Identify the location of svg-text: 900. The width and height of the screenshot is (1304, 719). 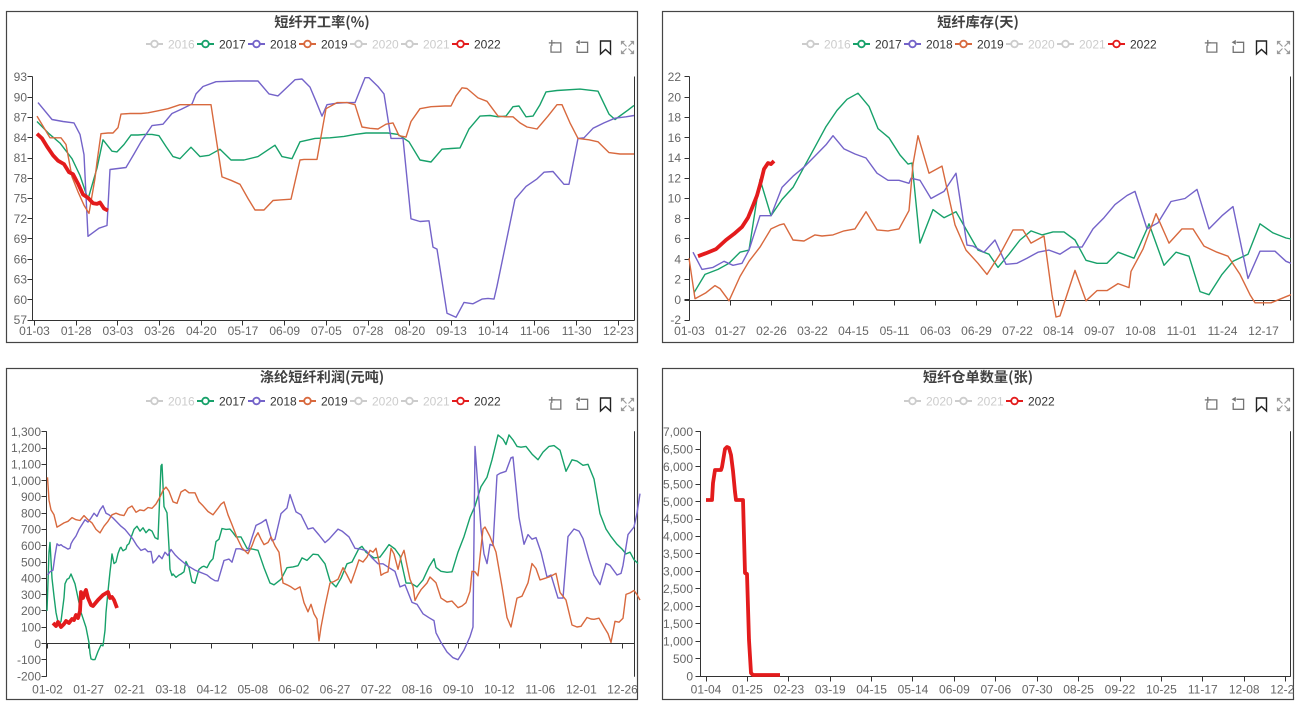
(31, 497).